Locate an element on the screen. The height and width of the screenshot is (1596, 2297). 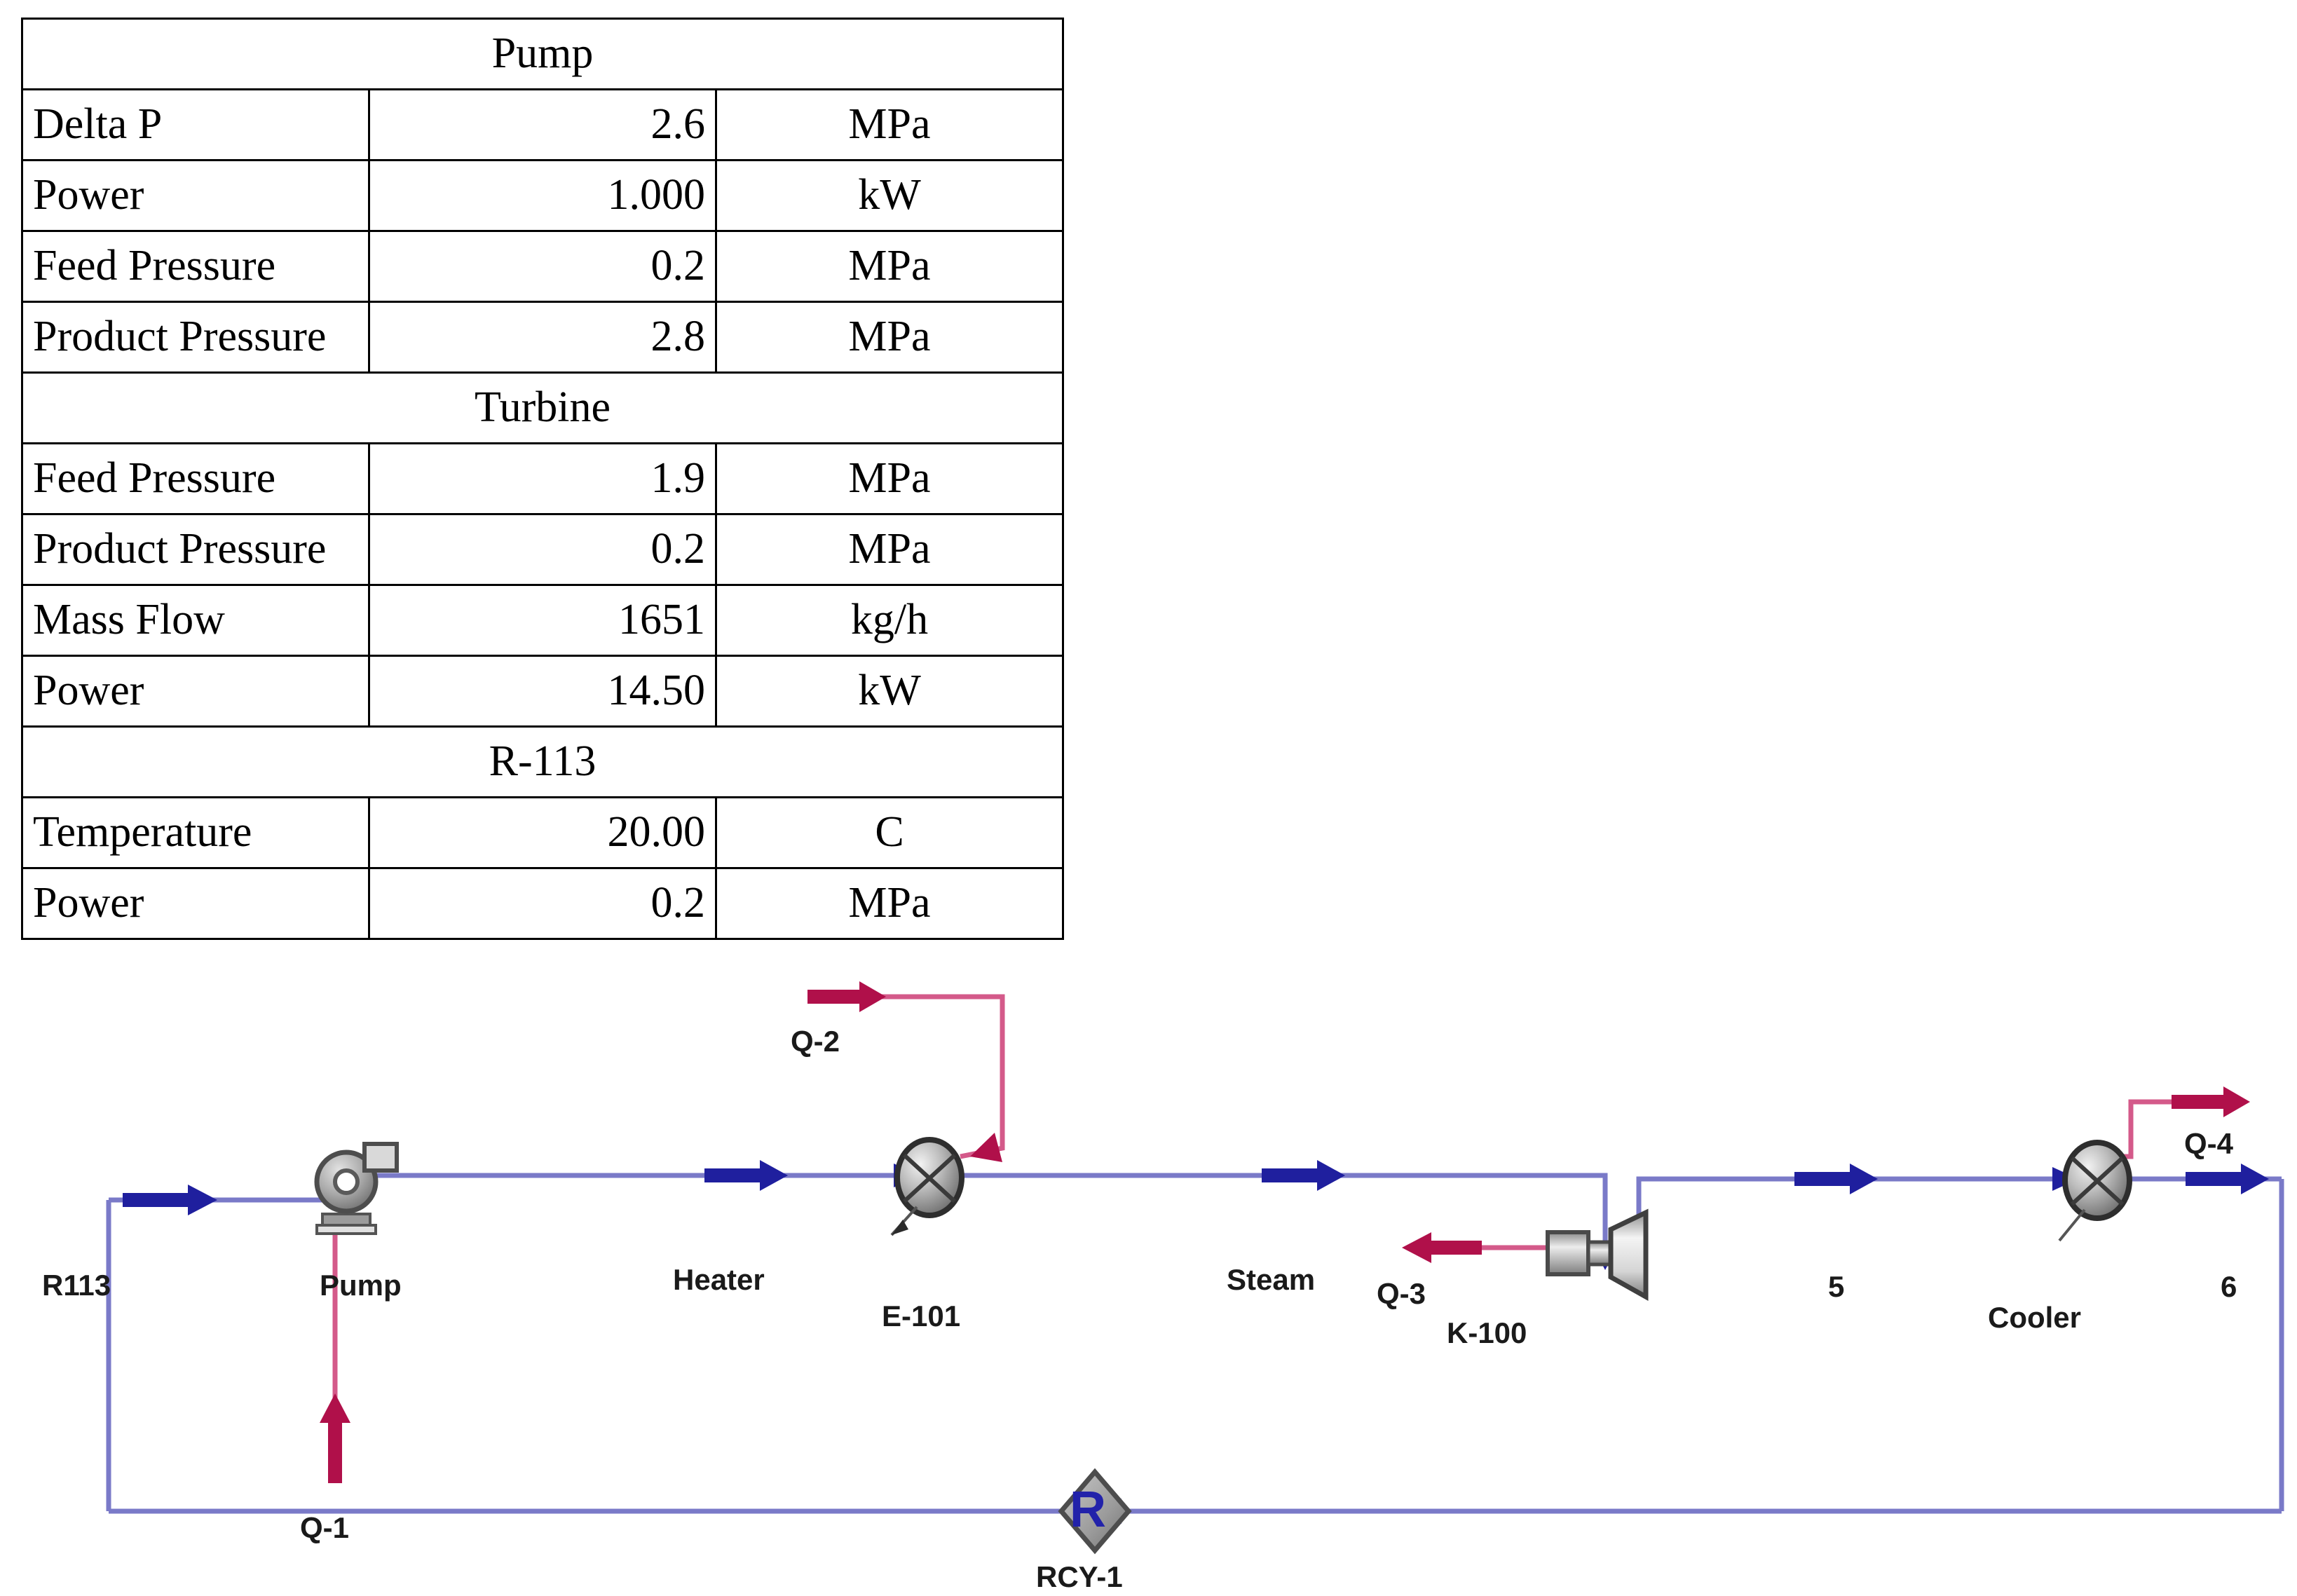
stream-label-q4: Q-4 is located at coordinates (2209, 1143).